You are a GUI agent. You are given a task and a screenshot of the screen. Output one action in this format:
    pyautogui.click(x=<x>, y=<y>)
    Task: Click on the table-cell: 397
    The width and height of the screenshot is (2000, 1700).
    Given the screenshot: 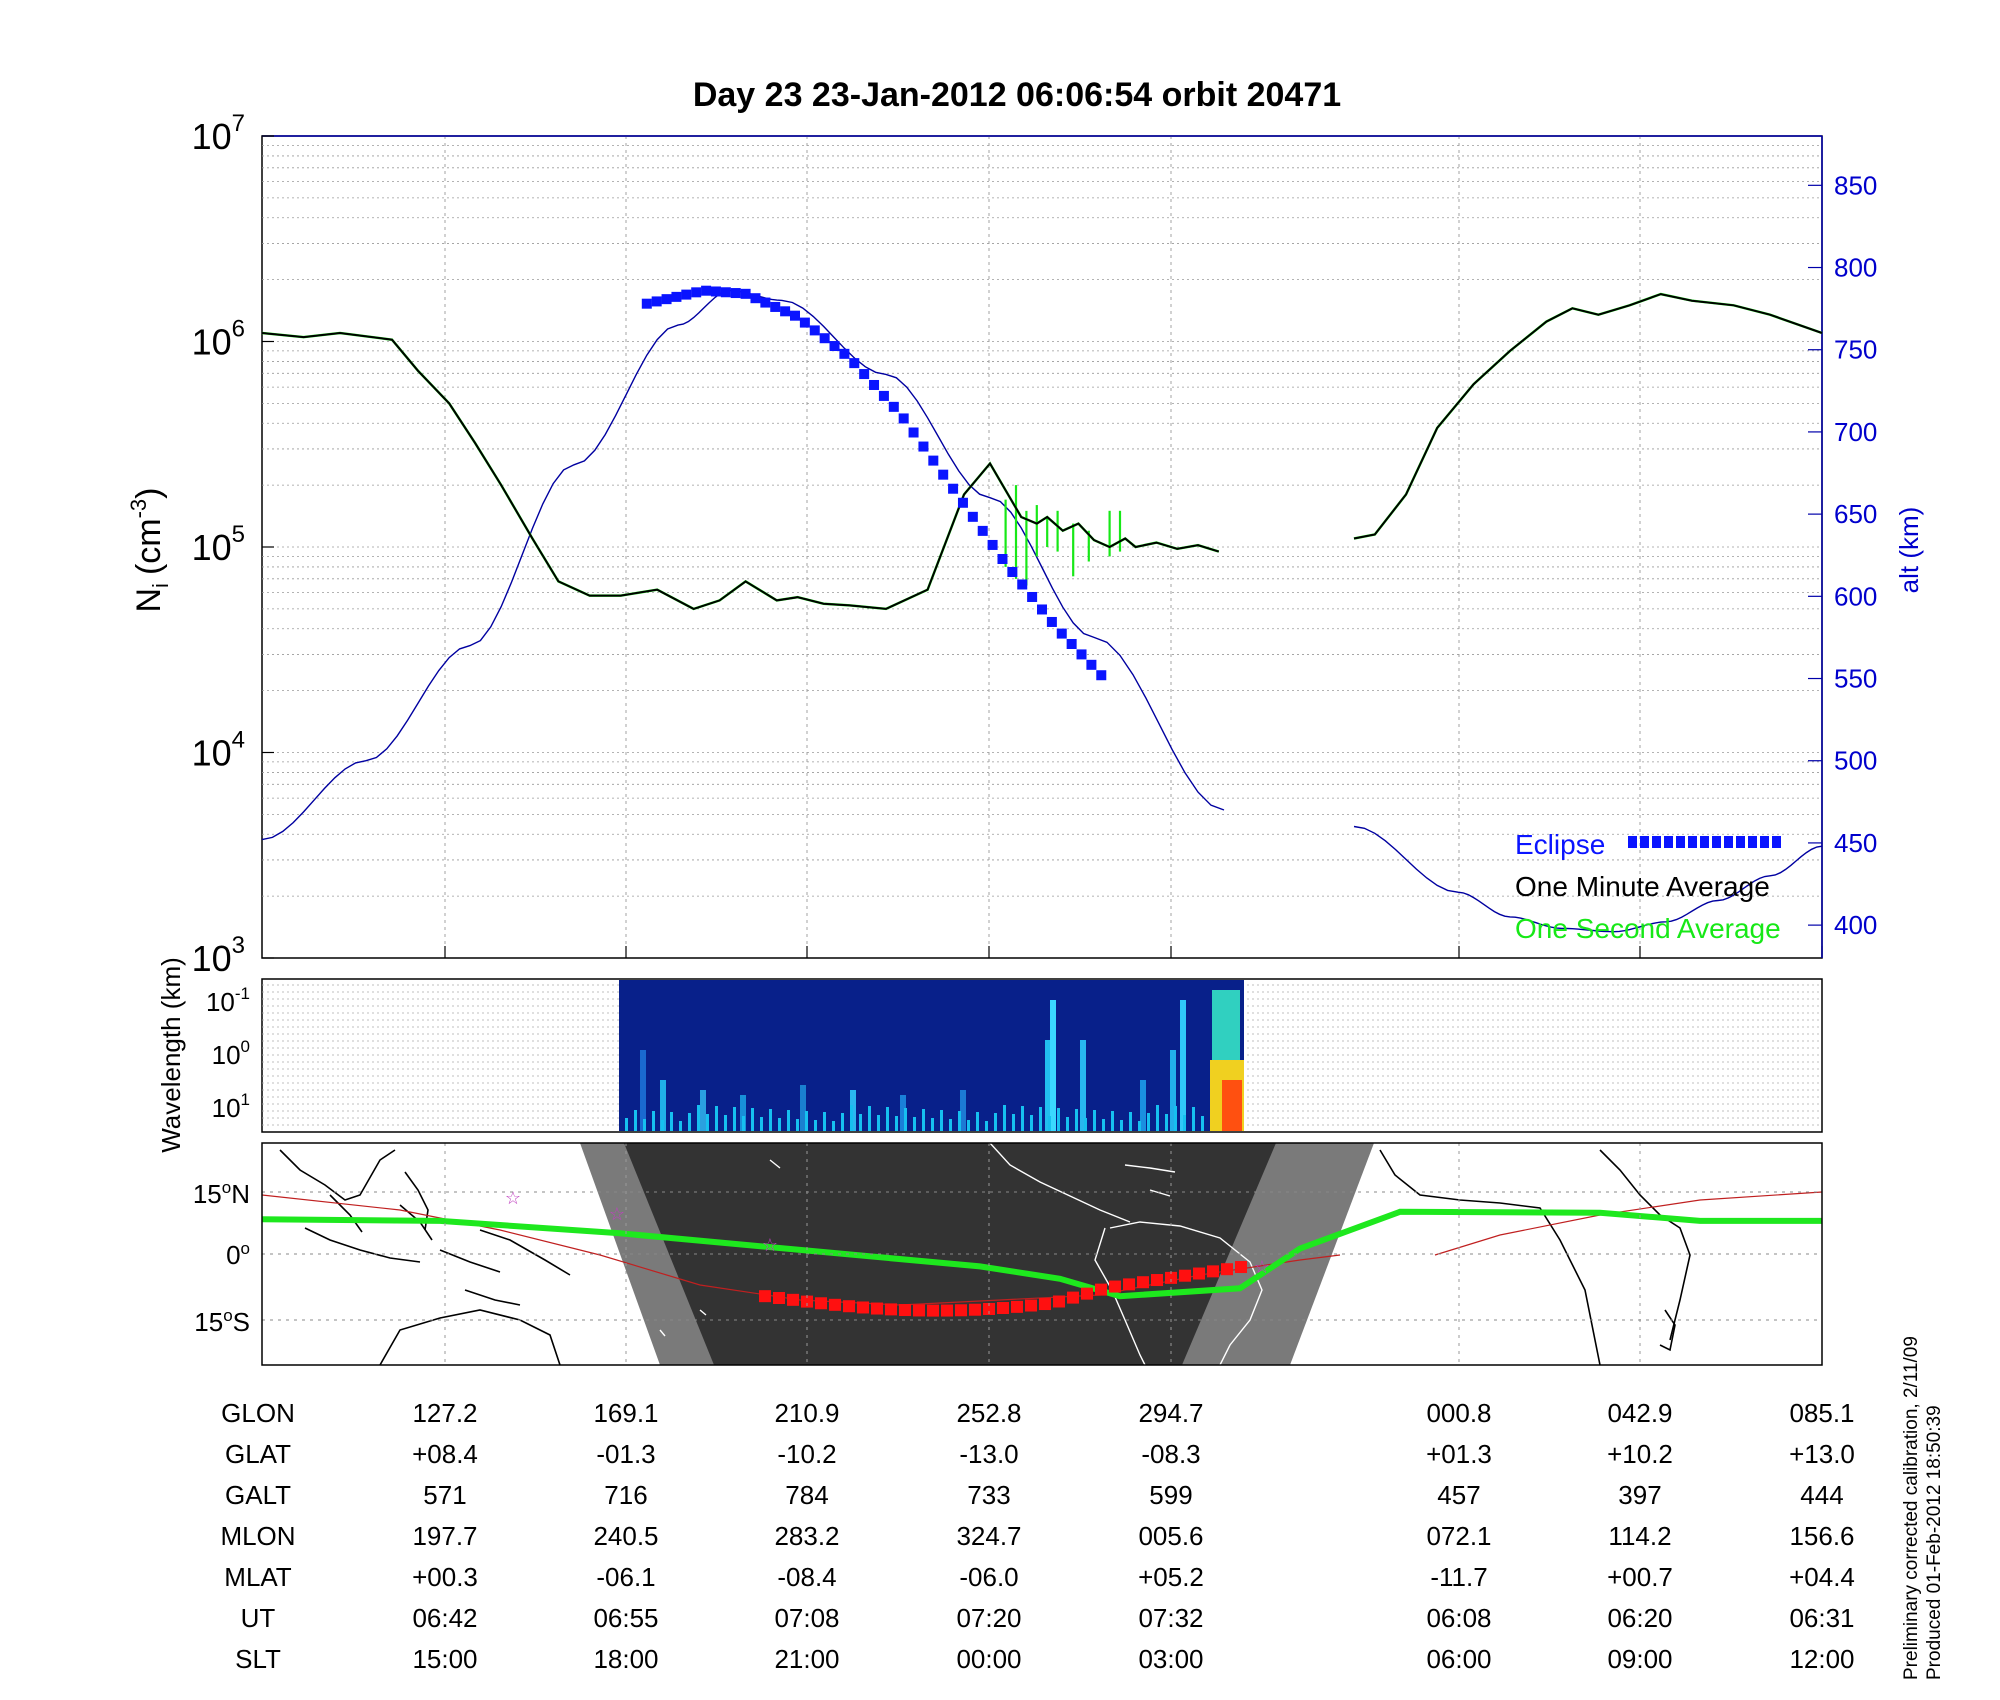 What is the action you would take?
    pyautogui.click(x=1639, y=1495)
    